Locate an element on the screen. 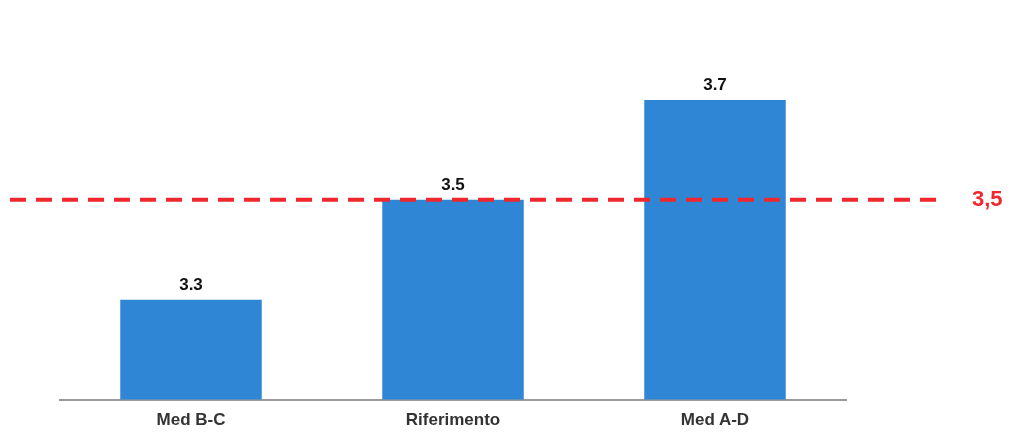 Image resolution: width=1015 pixels, height=434 pixels. x-tick-label: Riferimento is located at coordinates (453, 420).